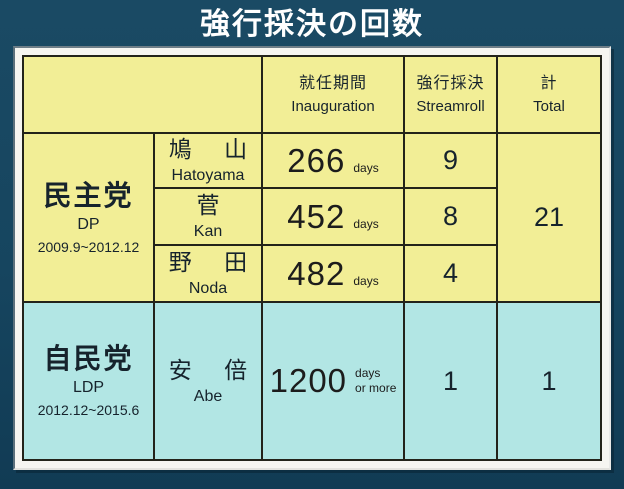 The height and width of the screenshot is (489, 624). I want to click on party-cell-ldp: 自民党 LDP 2012.12~2015.6, so click(88, 381).